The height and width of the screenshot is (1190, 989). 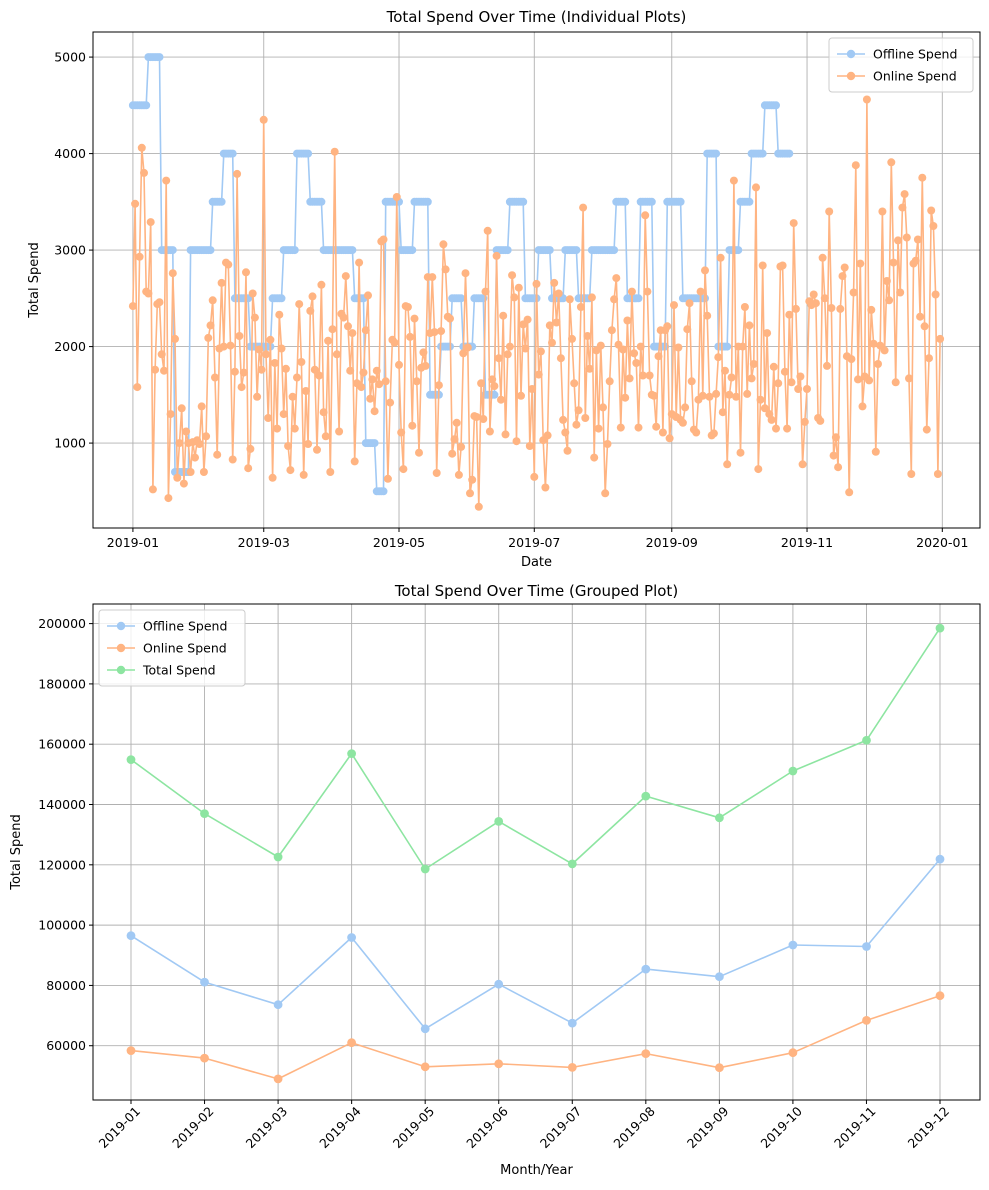 I want to click on y-axis-label-individual: Total Spend, so click(x=34, y=280).